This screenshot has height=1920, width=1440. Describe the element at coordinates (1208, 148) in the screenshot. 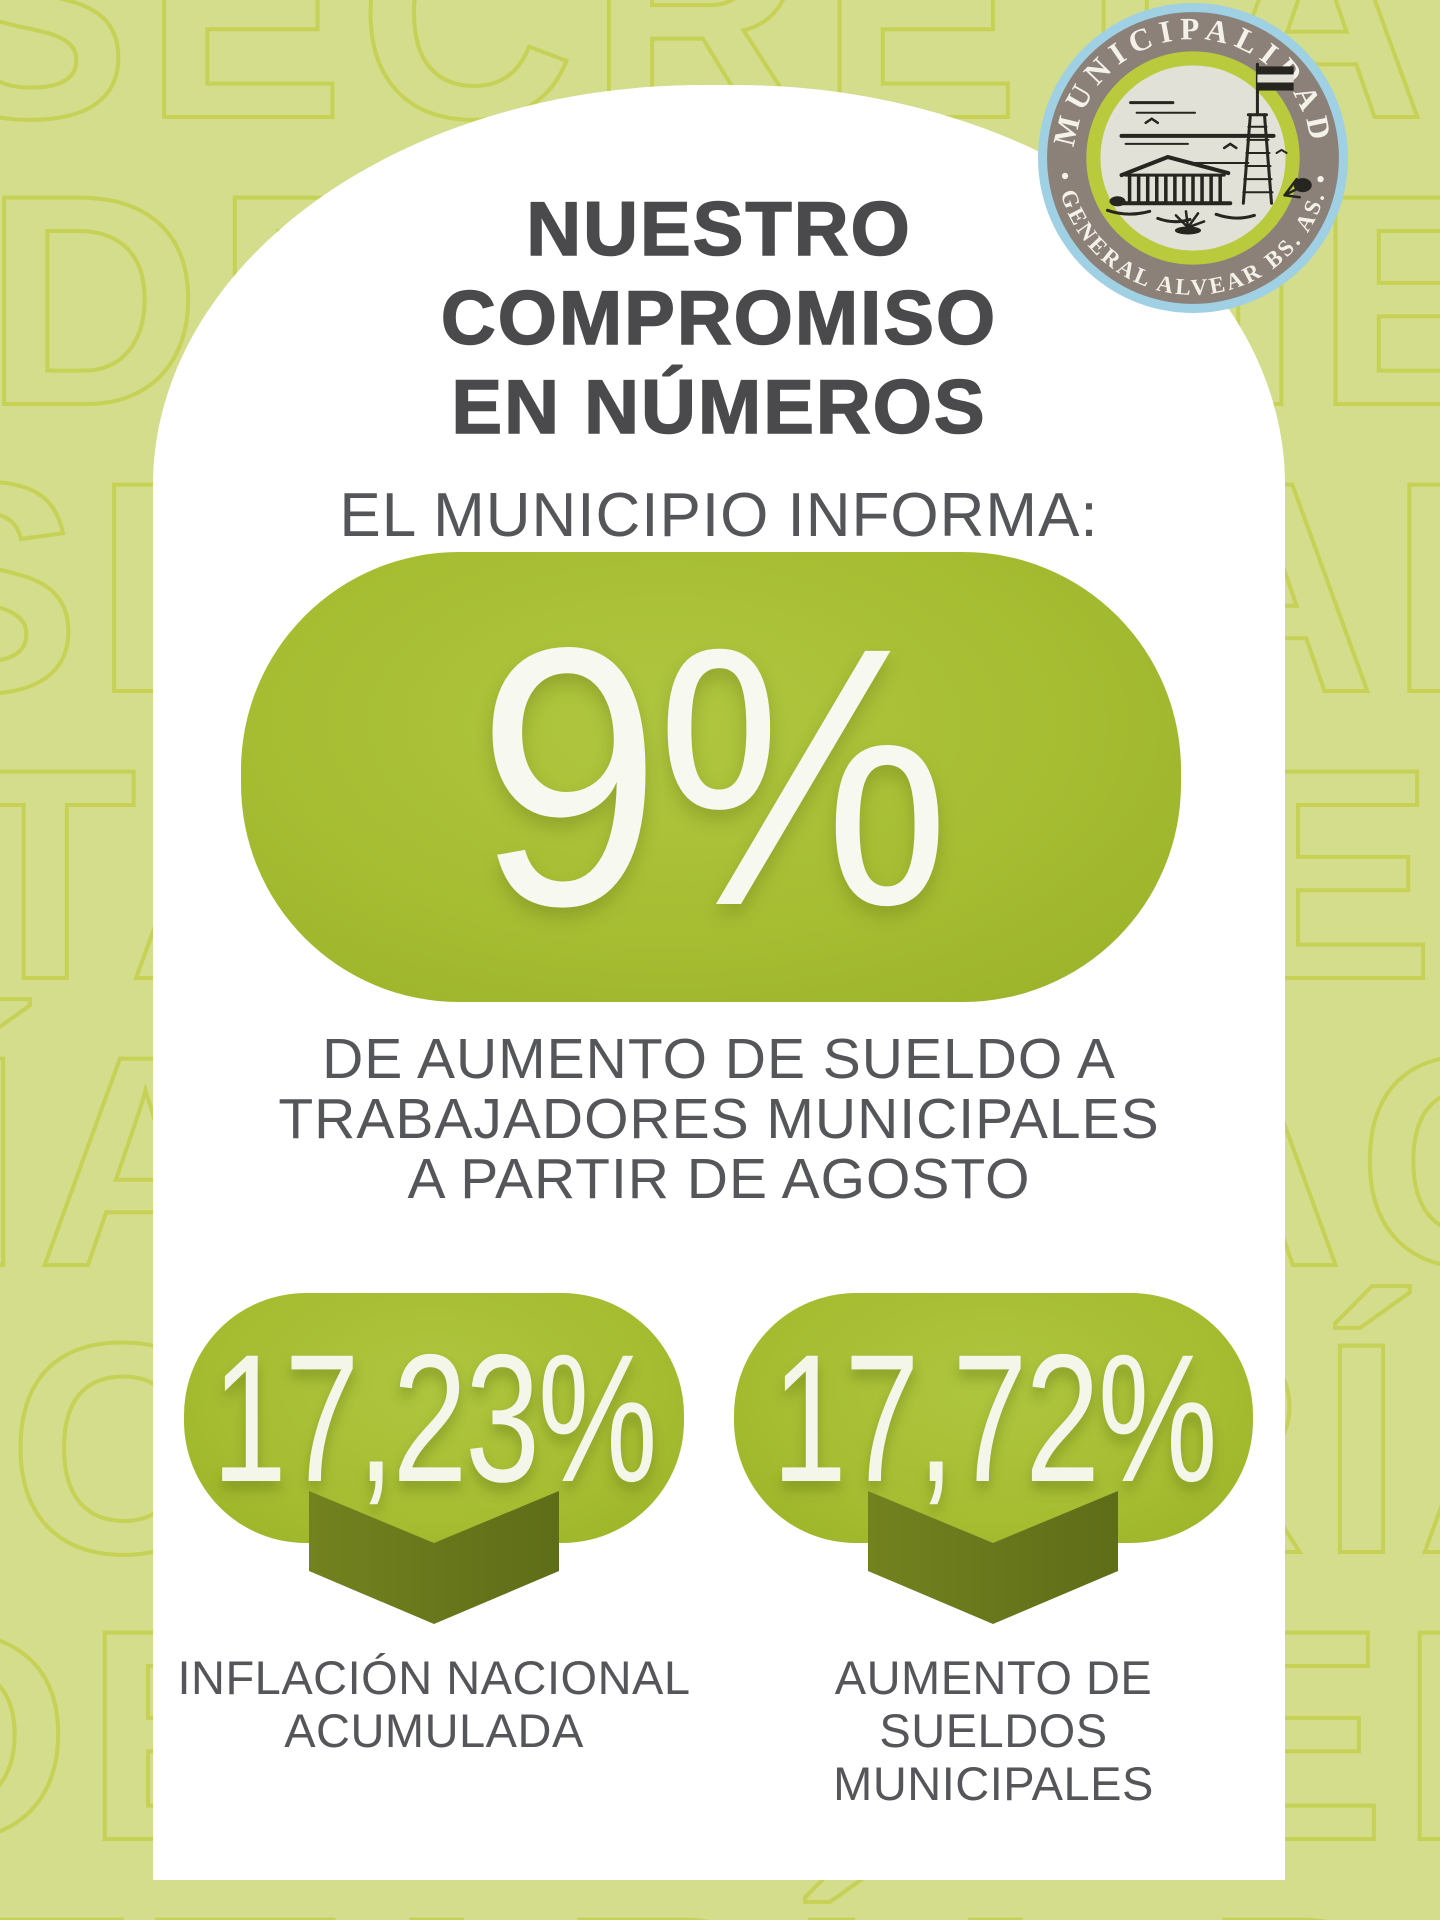

I see `seal-illustration` at that location.